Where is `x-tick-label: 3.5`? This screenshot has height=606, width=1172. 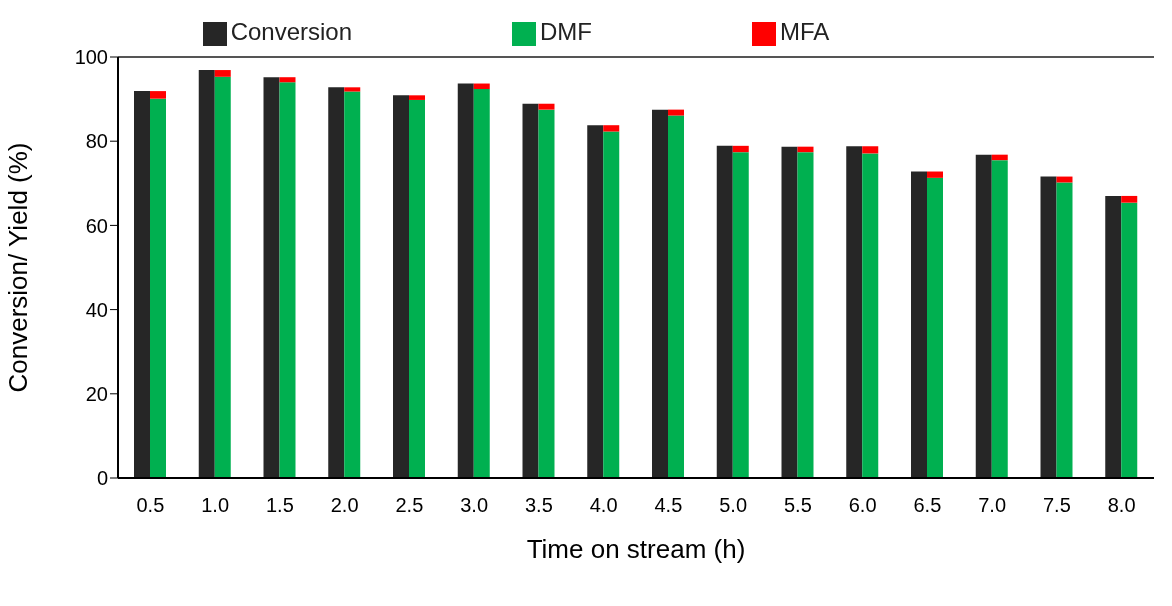
x-tick-label: 3.5 is located at coordinates (538, 505).